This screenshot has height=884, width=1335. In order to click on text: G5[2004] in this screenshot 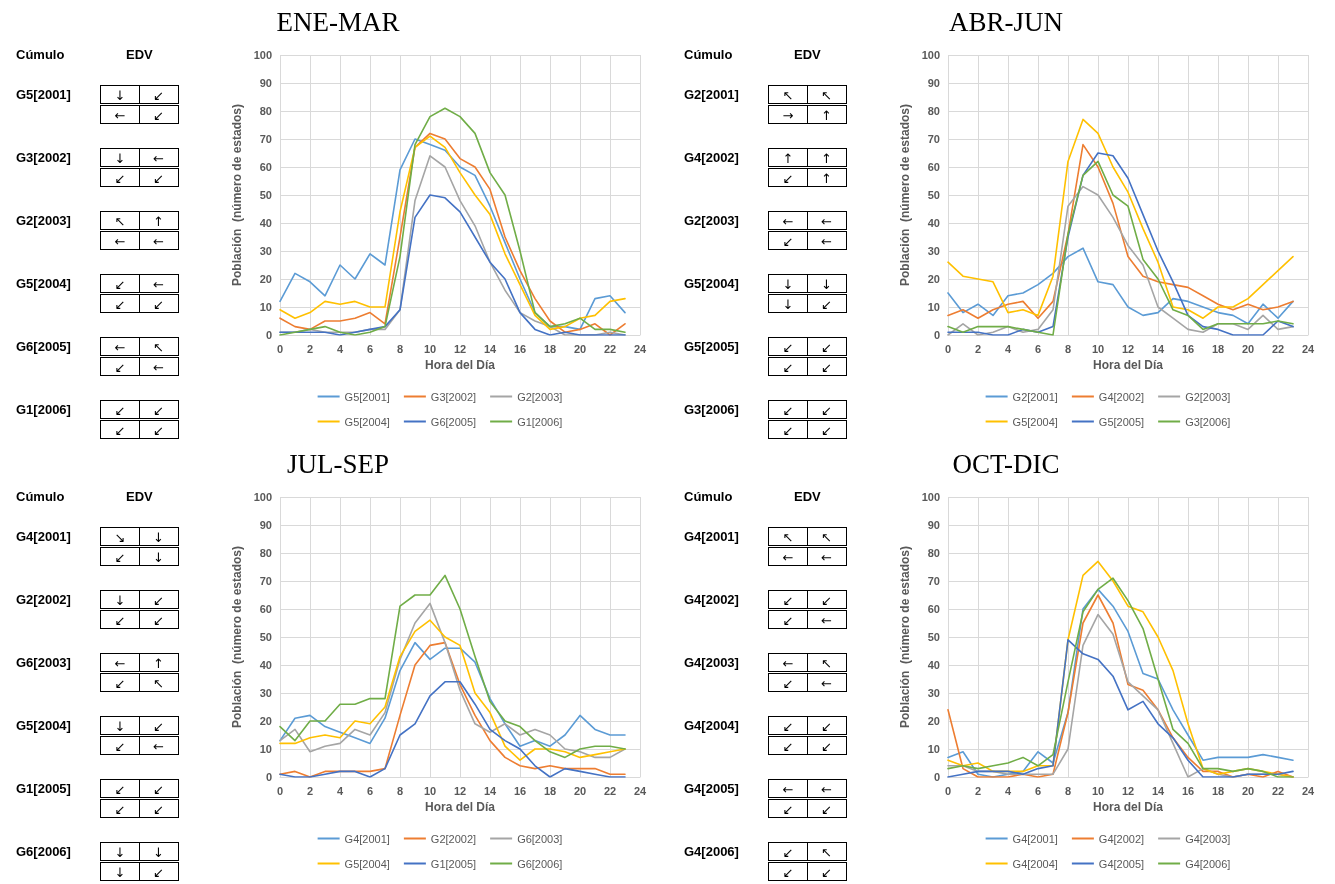, I will do `click(711, 284)`.